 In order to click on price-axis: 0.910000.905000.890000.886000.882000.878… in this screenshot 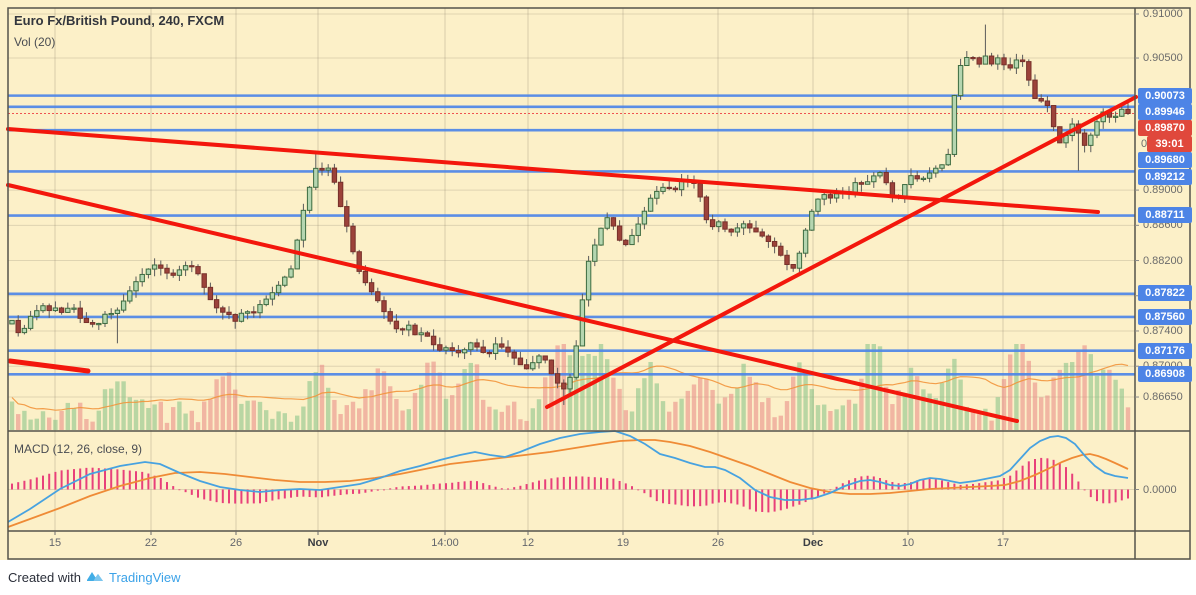, I will do `click(1165, 280)`.